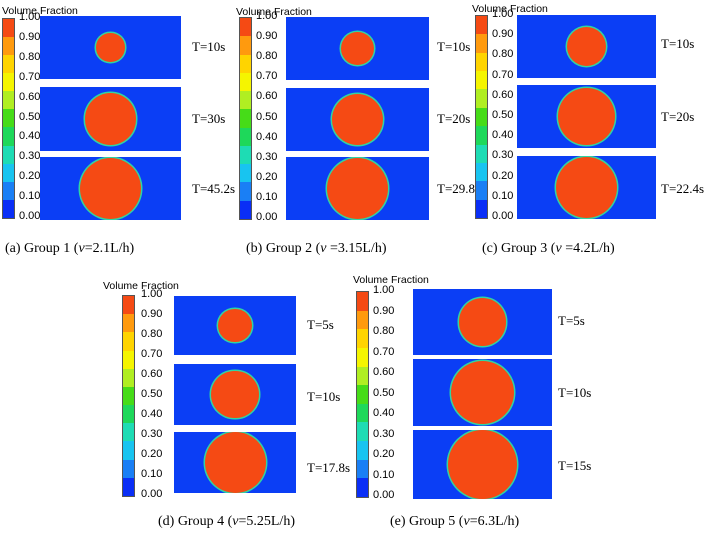  I want to click on time-label: T=15s, so click(575, 465).